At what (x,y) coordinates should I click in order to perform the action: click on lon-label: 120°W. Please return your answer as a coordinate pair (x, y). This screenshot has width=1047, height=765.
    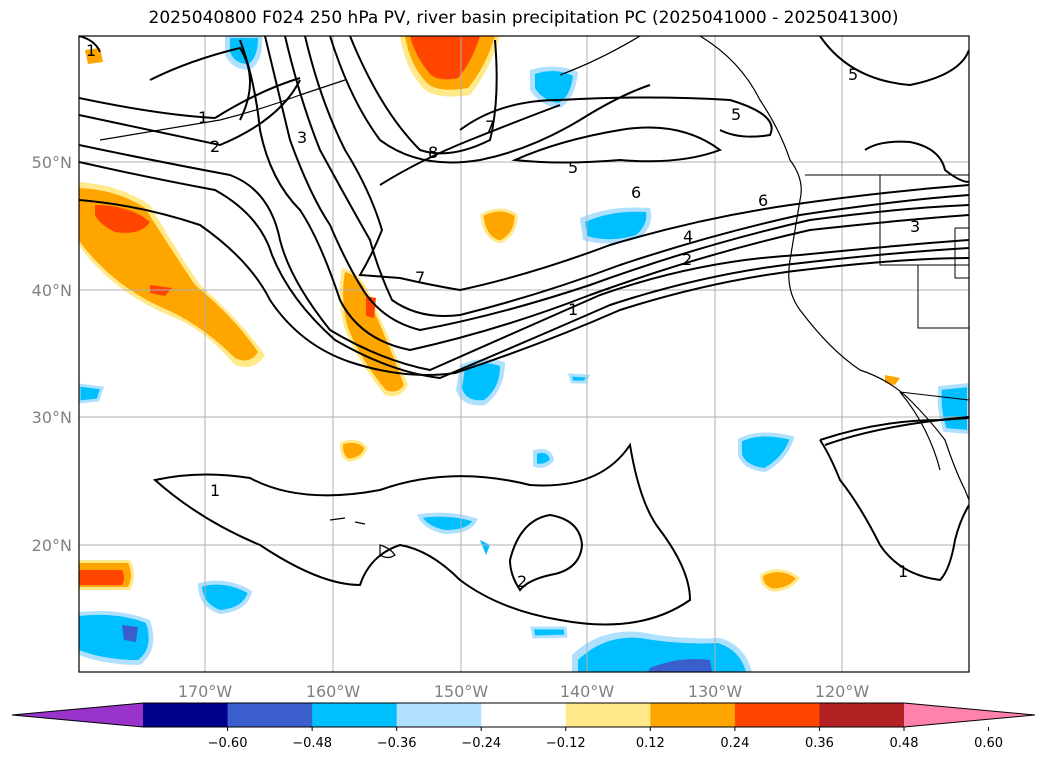
    Looking at the image, I should click on (842, 691).